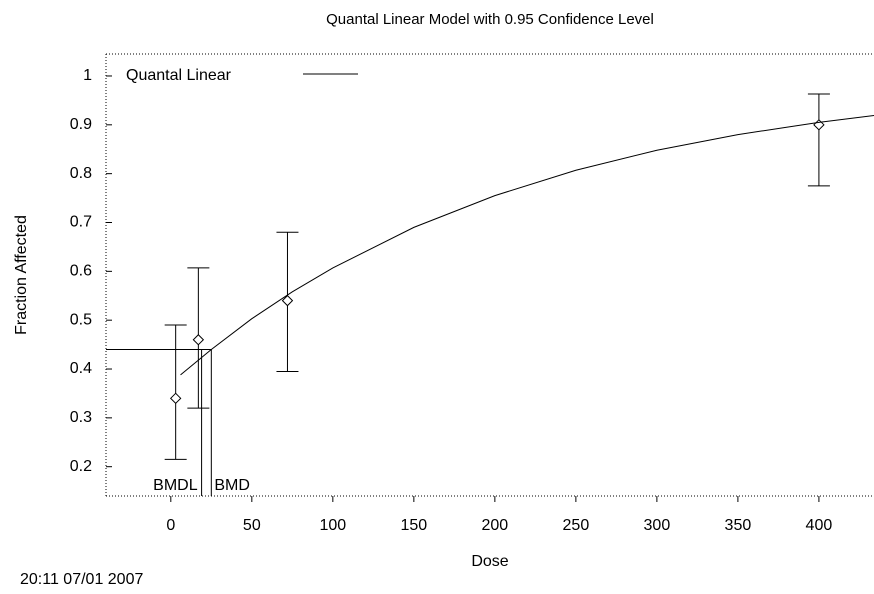  Describe the element at coordinates (81, 173) in the screenshot. I see `y-tick-label: 0.8` at that location.